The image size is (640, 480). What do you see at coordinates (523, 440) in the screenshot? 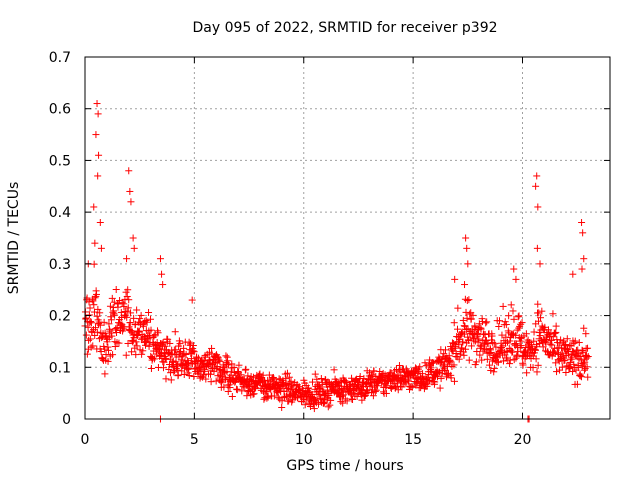
I see `x-tick-label: 20` at bounding box center [523, 440].